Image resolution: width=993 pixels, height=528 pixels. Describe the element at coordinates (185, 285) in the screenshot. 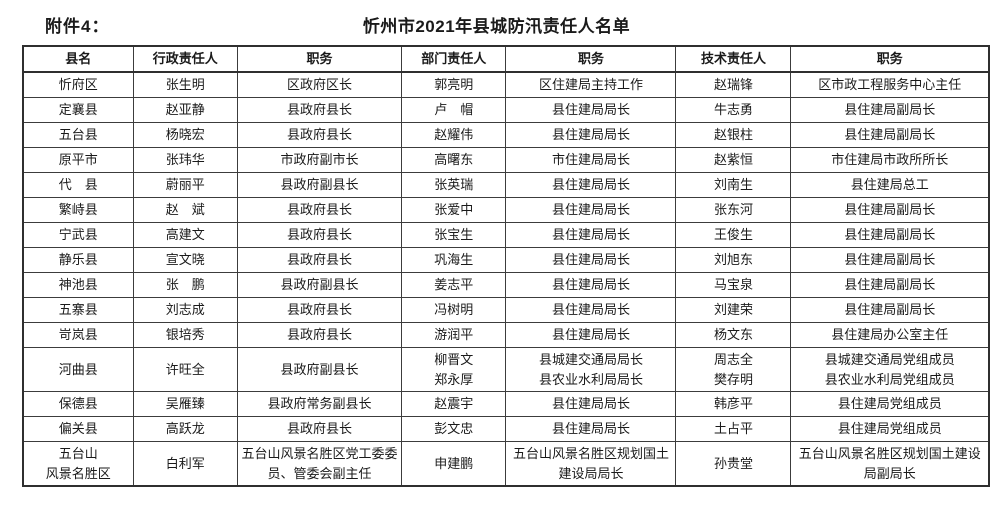

I see `table-cell: 张 鹏` at that location.